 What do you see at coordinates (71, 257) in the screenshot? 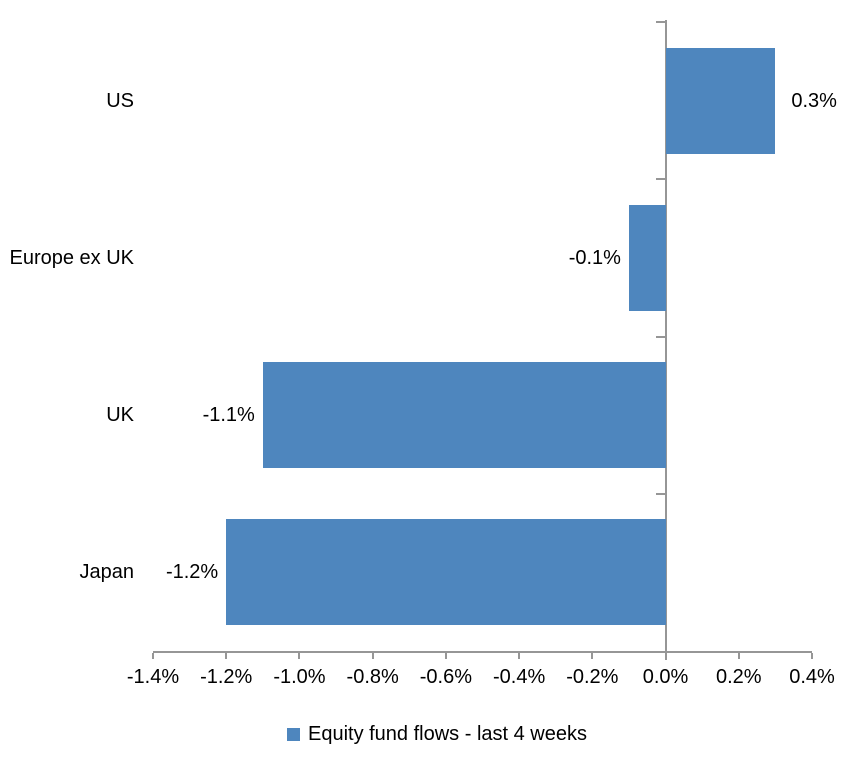
I see `category-label: Europe ex UK` at bounding box center [71, 257].